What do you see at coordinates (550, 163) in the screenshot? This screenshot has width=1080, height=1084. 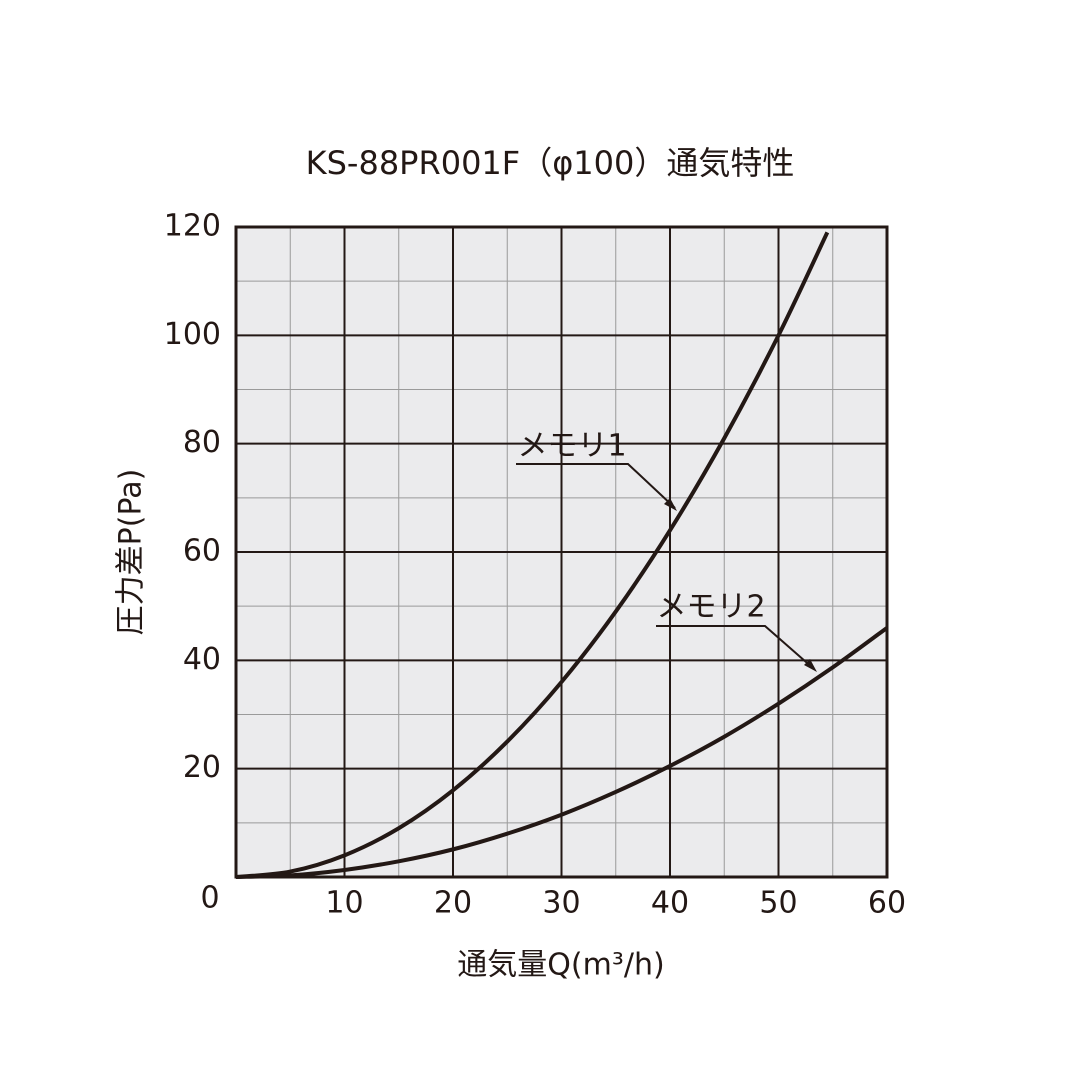 I see `chart-title: KS-88PR001F（φ100）通気特性` at bounding box center [550, 163].